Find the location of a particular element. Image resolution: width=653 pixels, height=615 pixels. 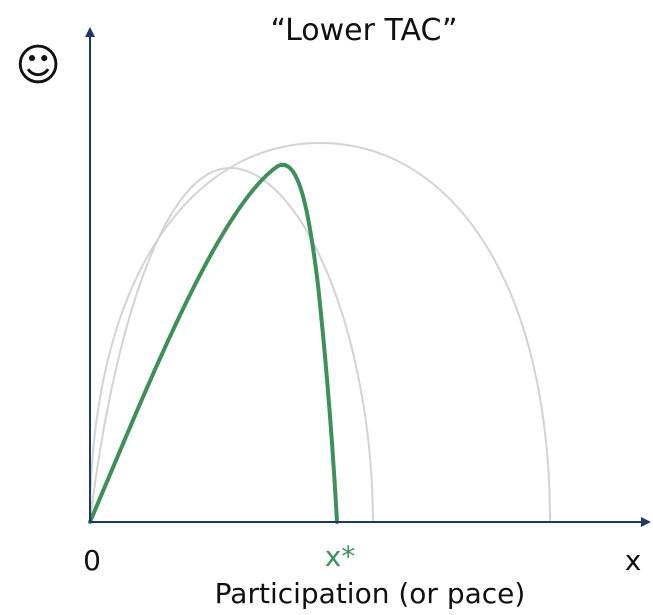

x-axis-label: Participation (or pace) is located at coordinates (370, 593).